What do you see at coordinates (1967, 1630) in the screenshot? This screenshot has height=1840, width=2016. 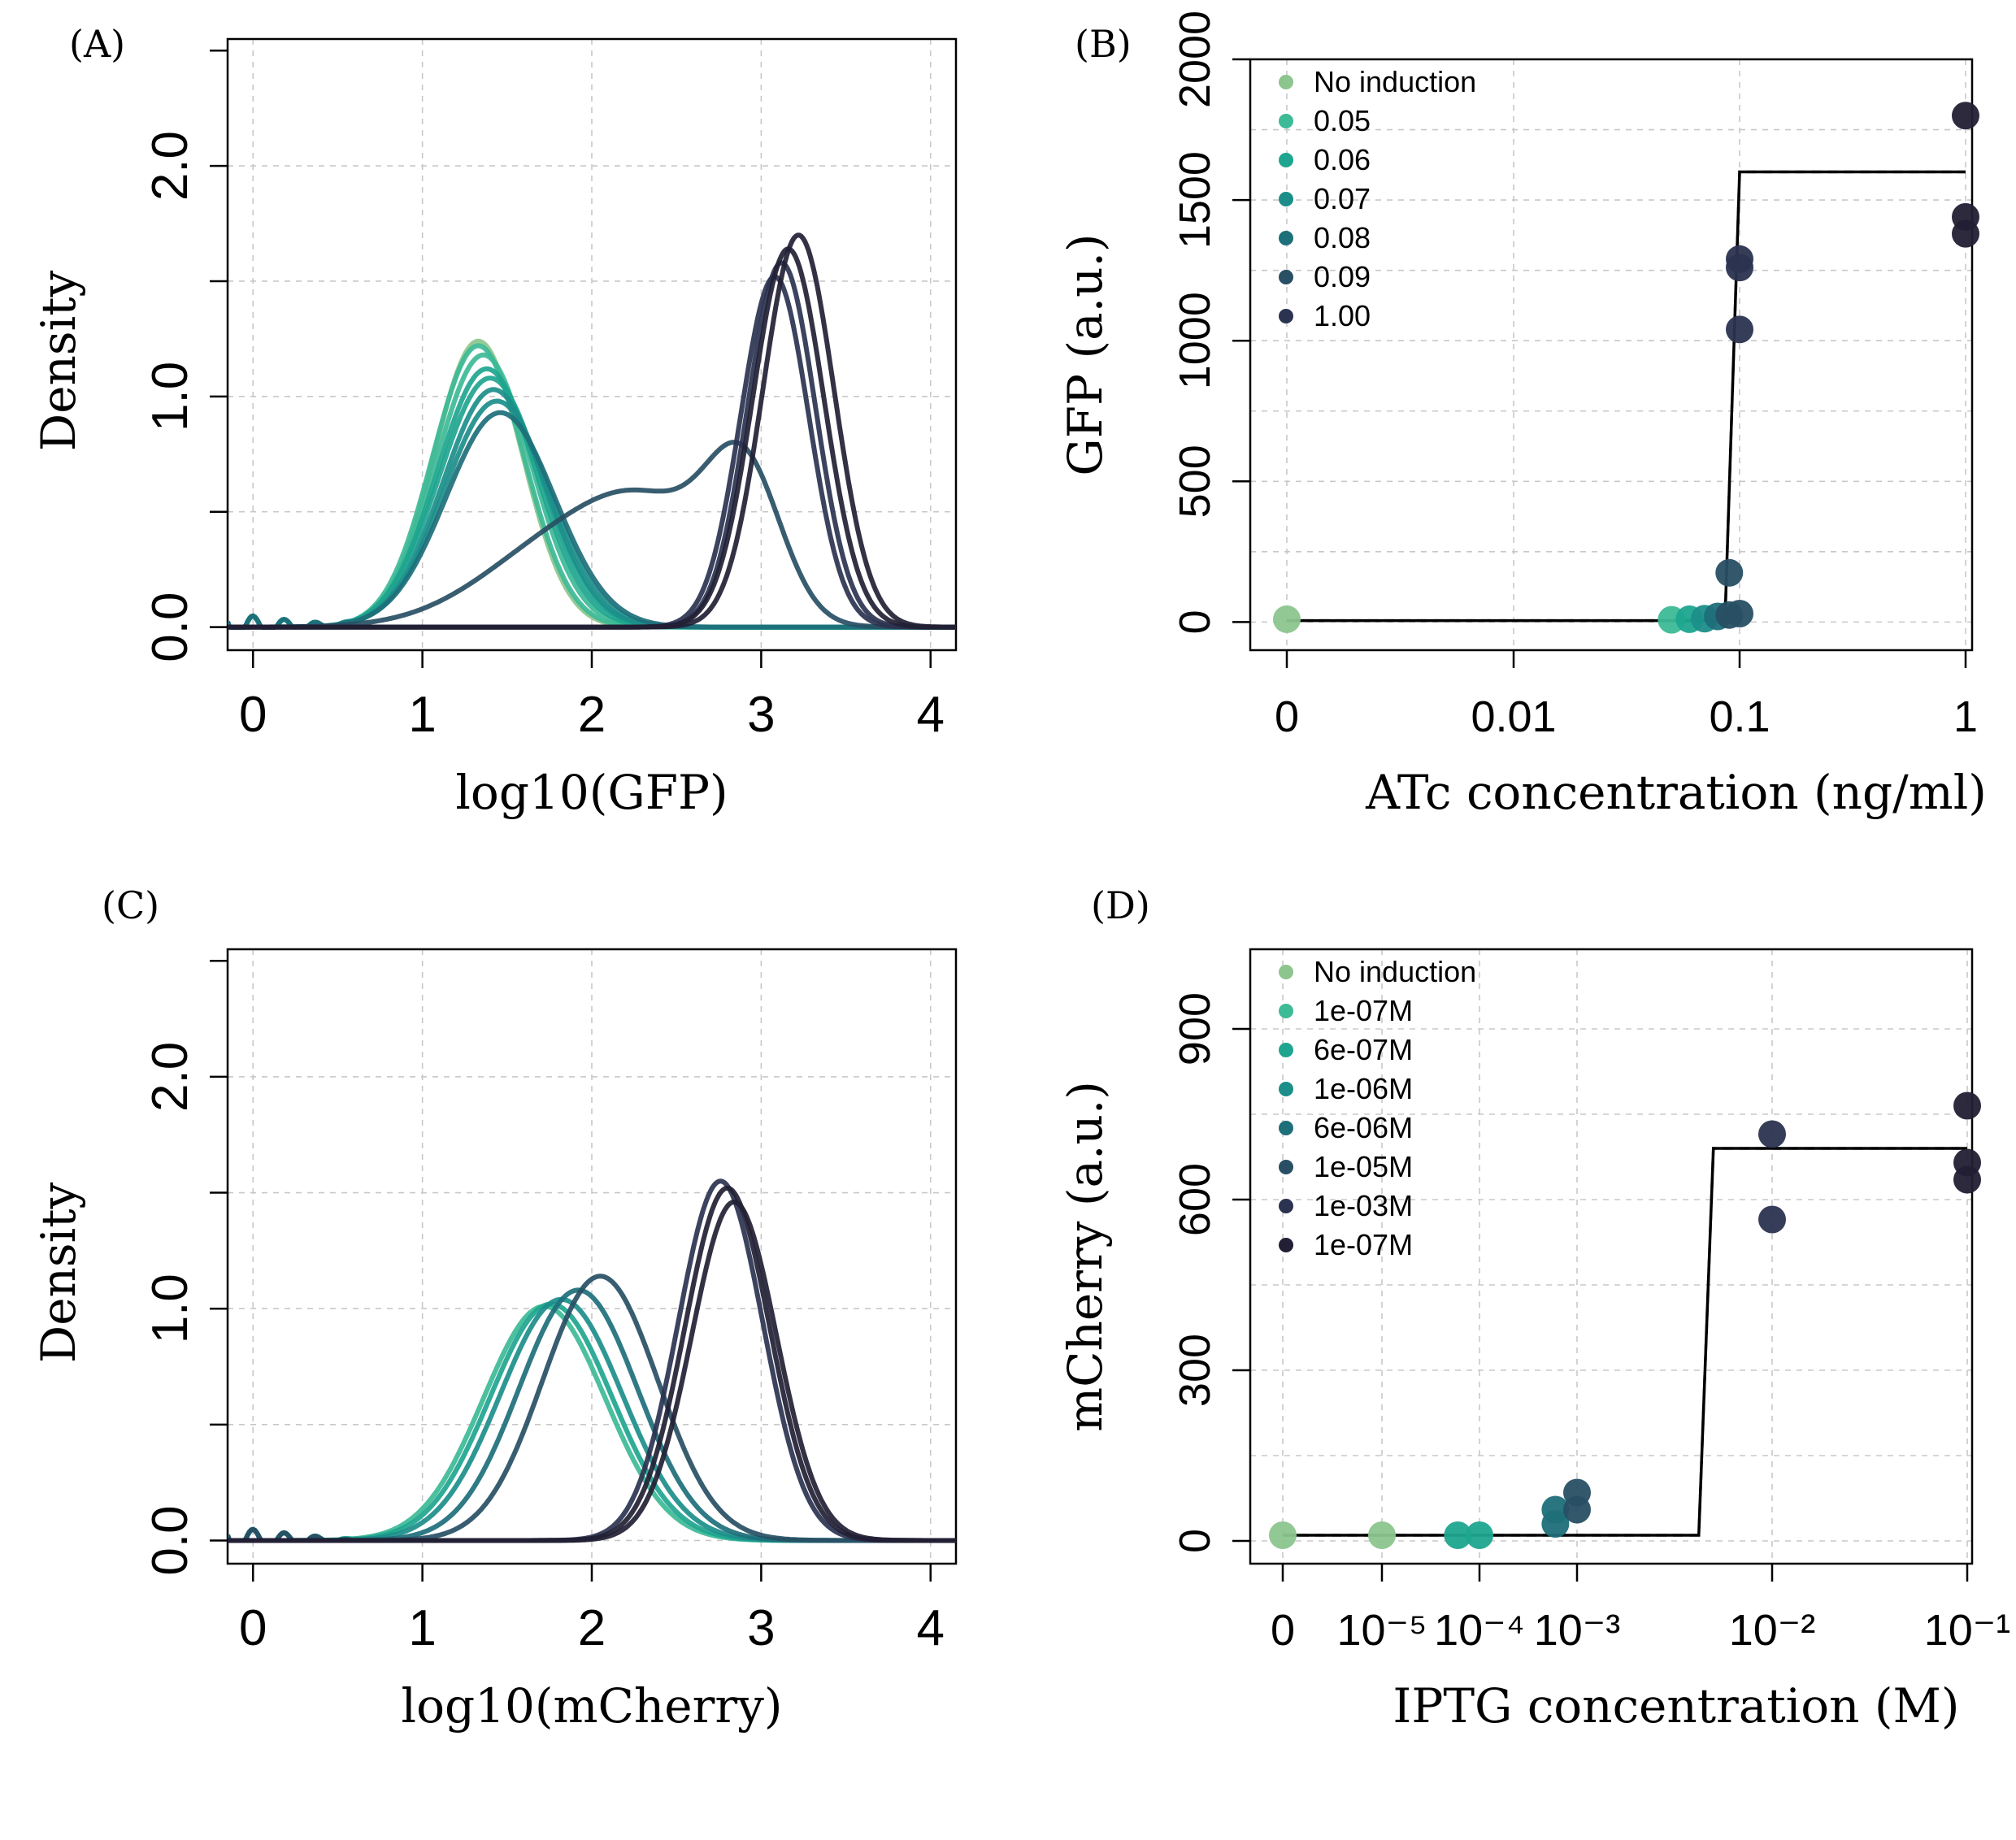 I see `x-tick-label: 10⁻¹` at bounding box center [1967, 1630].